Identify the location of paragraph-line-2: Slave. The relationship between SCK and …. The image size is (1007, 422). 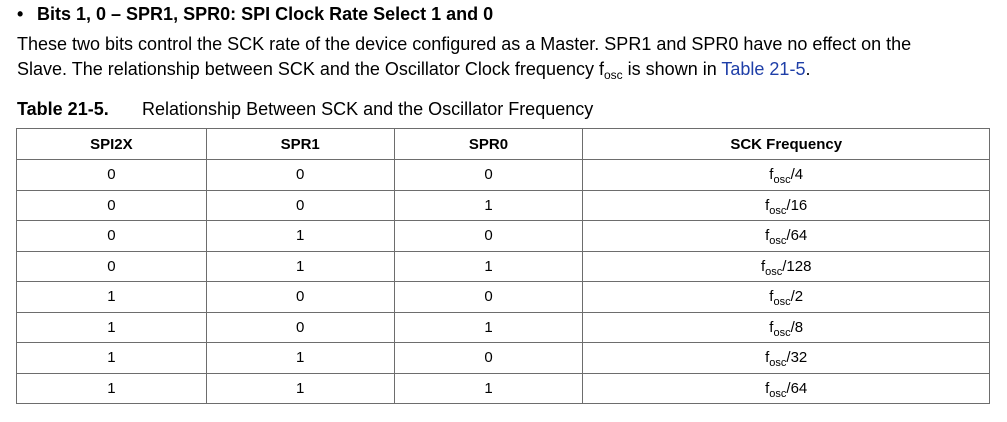
(509, 69).